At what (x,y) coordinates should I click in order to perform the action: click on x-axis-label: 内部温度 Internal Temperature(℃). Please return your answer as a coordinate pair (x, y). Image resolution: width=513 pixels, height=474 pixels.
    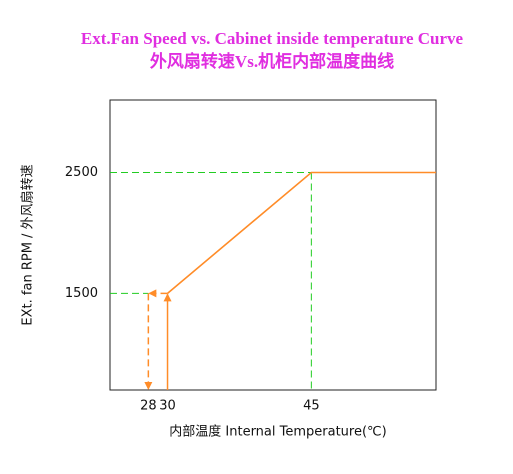
    Looking at the image, I should click on (277, 432).